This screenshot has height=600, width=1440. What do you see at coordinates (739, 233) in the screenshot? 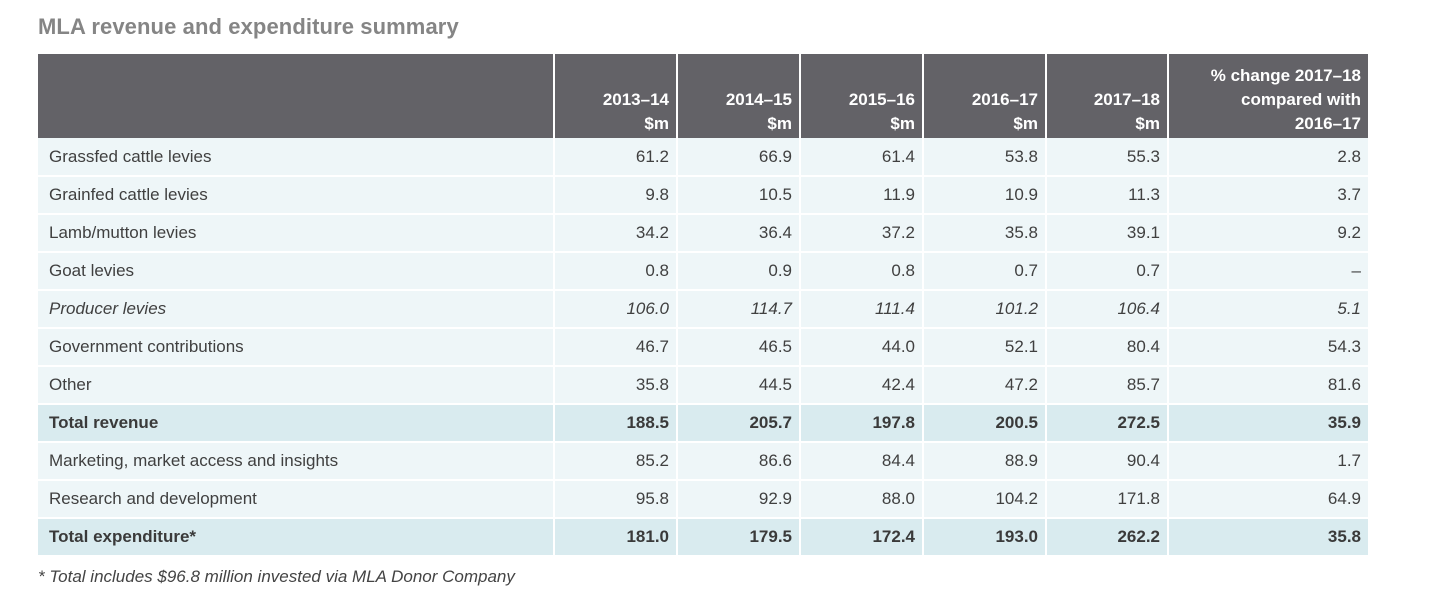
I see `value-cell: 36.4` at bounding box center [739, 233].